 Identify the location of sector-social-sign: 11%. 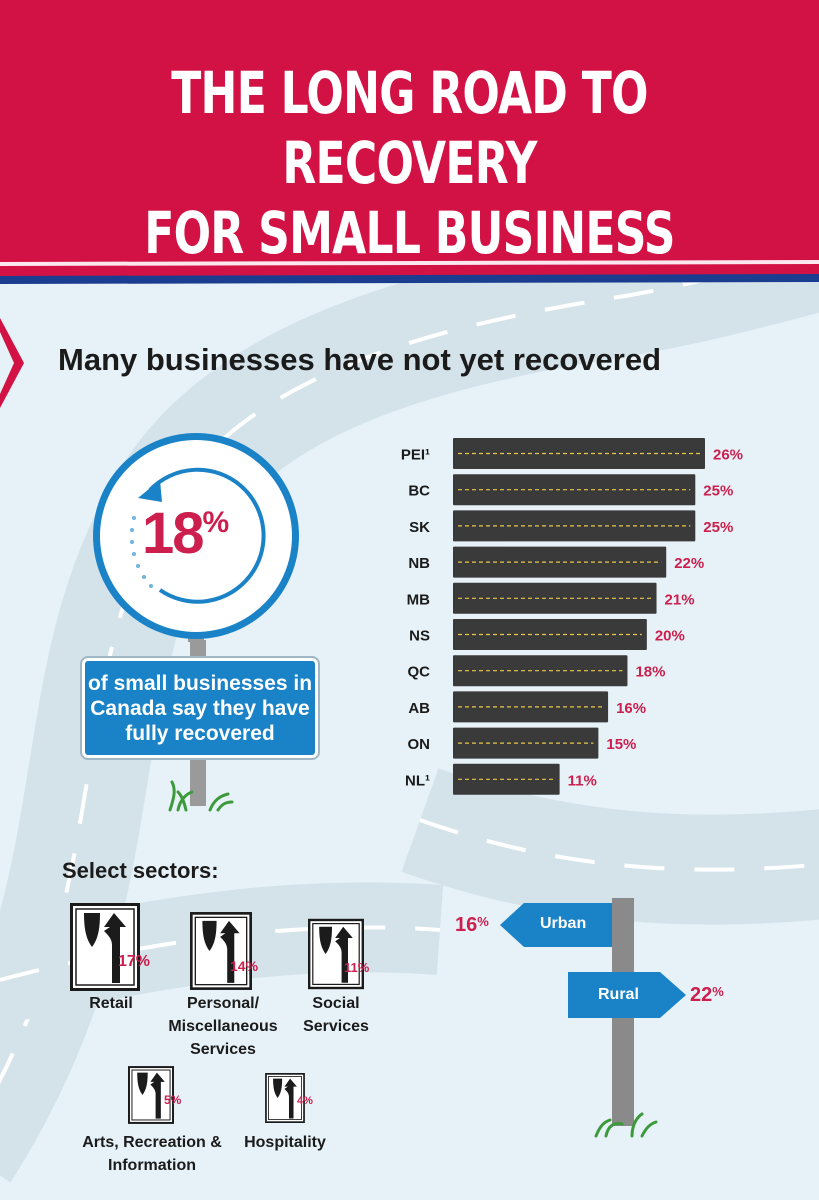
(338, 954).